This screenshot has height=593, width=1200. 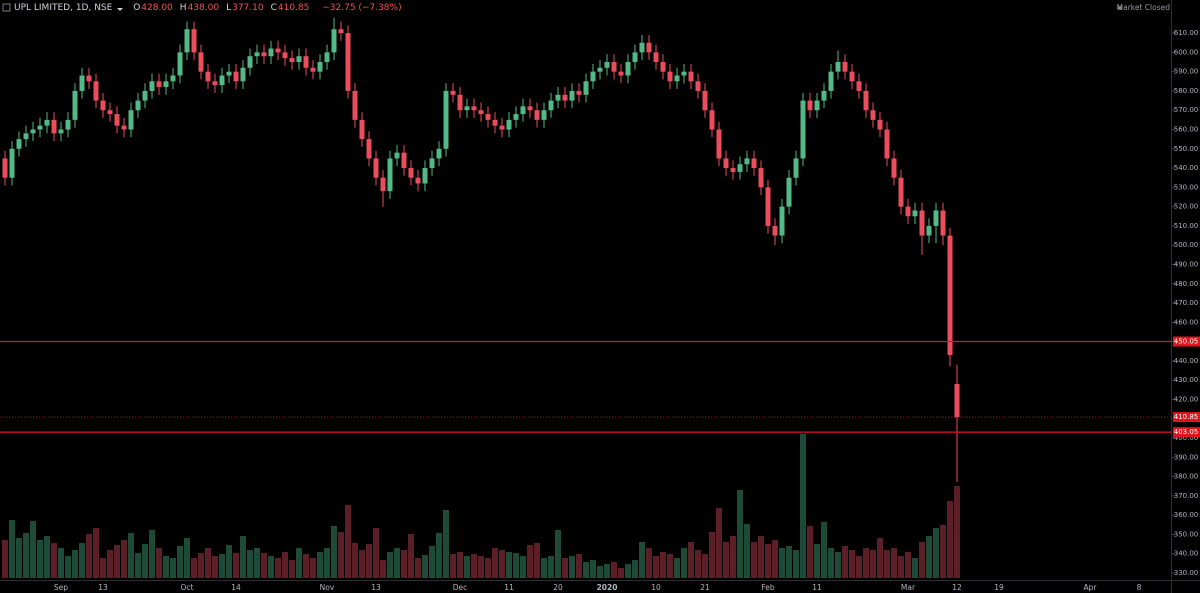 I want to click on x-tick-label: 19, so click(x=999, y=587).